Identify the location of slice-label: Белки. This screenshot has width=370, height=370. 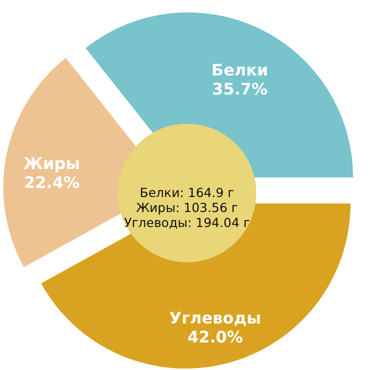
(239, 70).